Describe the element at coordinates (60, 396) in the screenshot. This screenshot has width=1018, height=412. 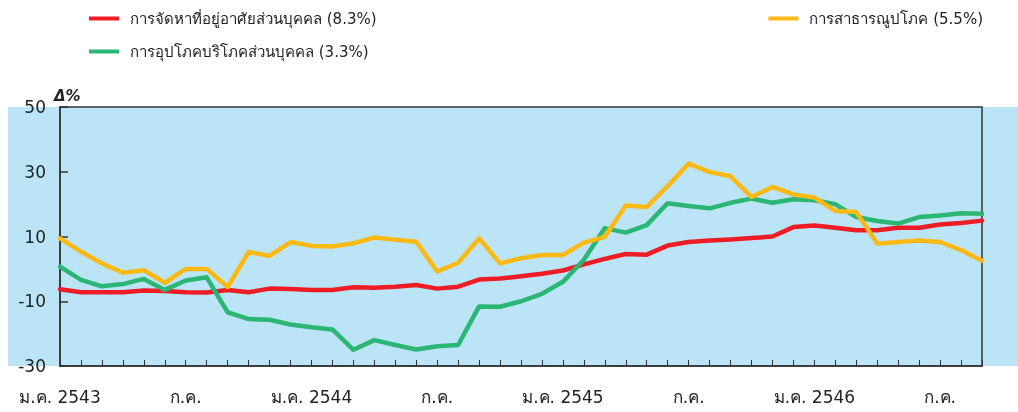
I see `x-tick-label: ม.ค. 2543` at that location.